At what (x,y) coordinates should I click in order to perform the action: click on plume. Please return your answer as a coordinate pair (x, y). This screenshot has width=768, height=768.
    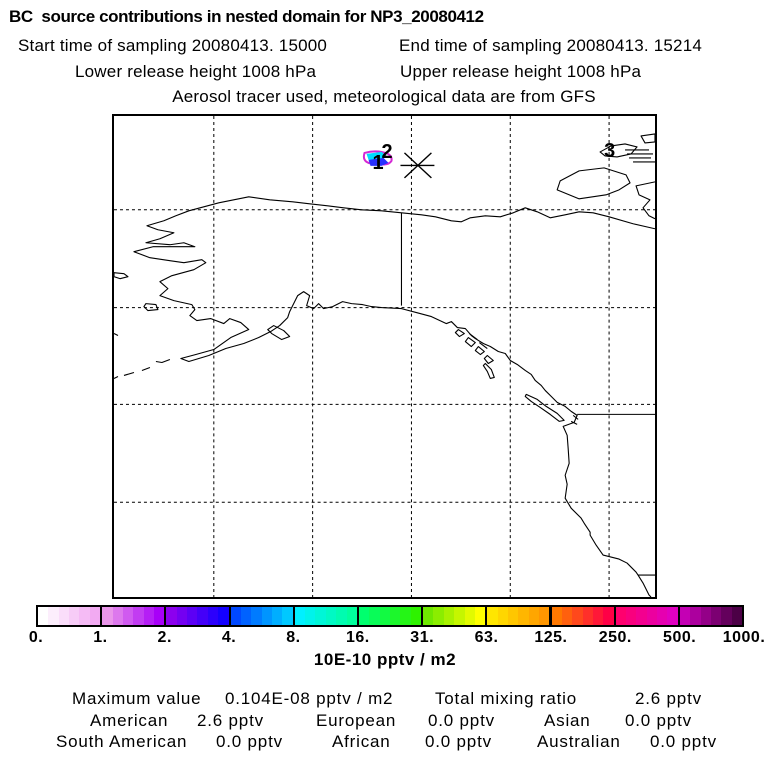
    Looking at the image, I should click on (377, 158).